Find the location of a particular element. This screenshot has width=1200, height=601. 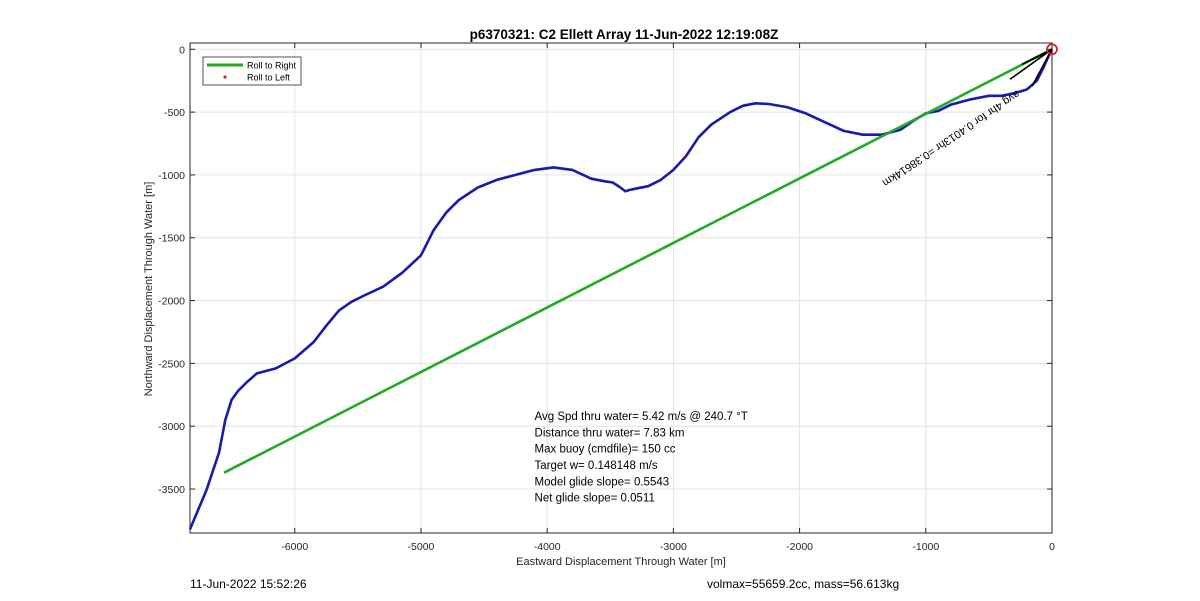

x-axis-label: Eastward Displacement Through Water [m] is located at coordinates (621, 562).